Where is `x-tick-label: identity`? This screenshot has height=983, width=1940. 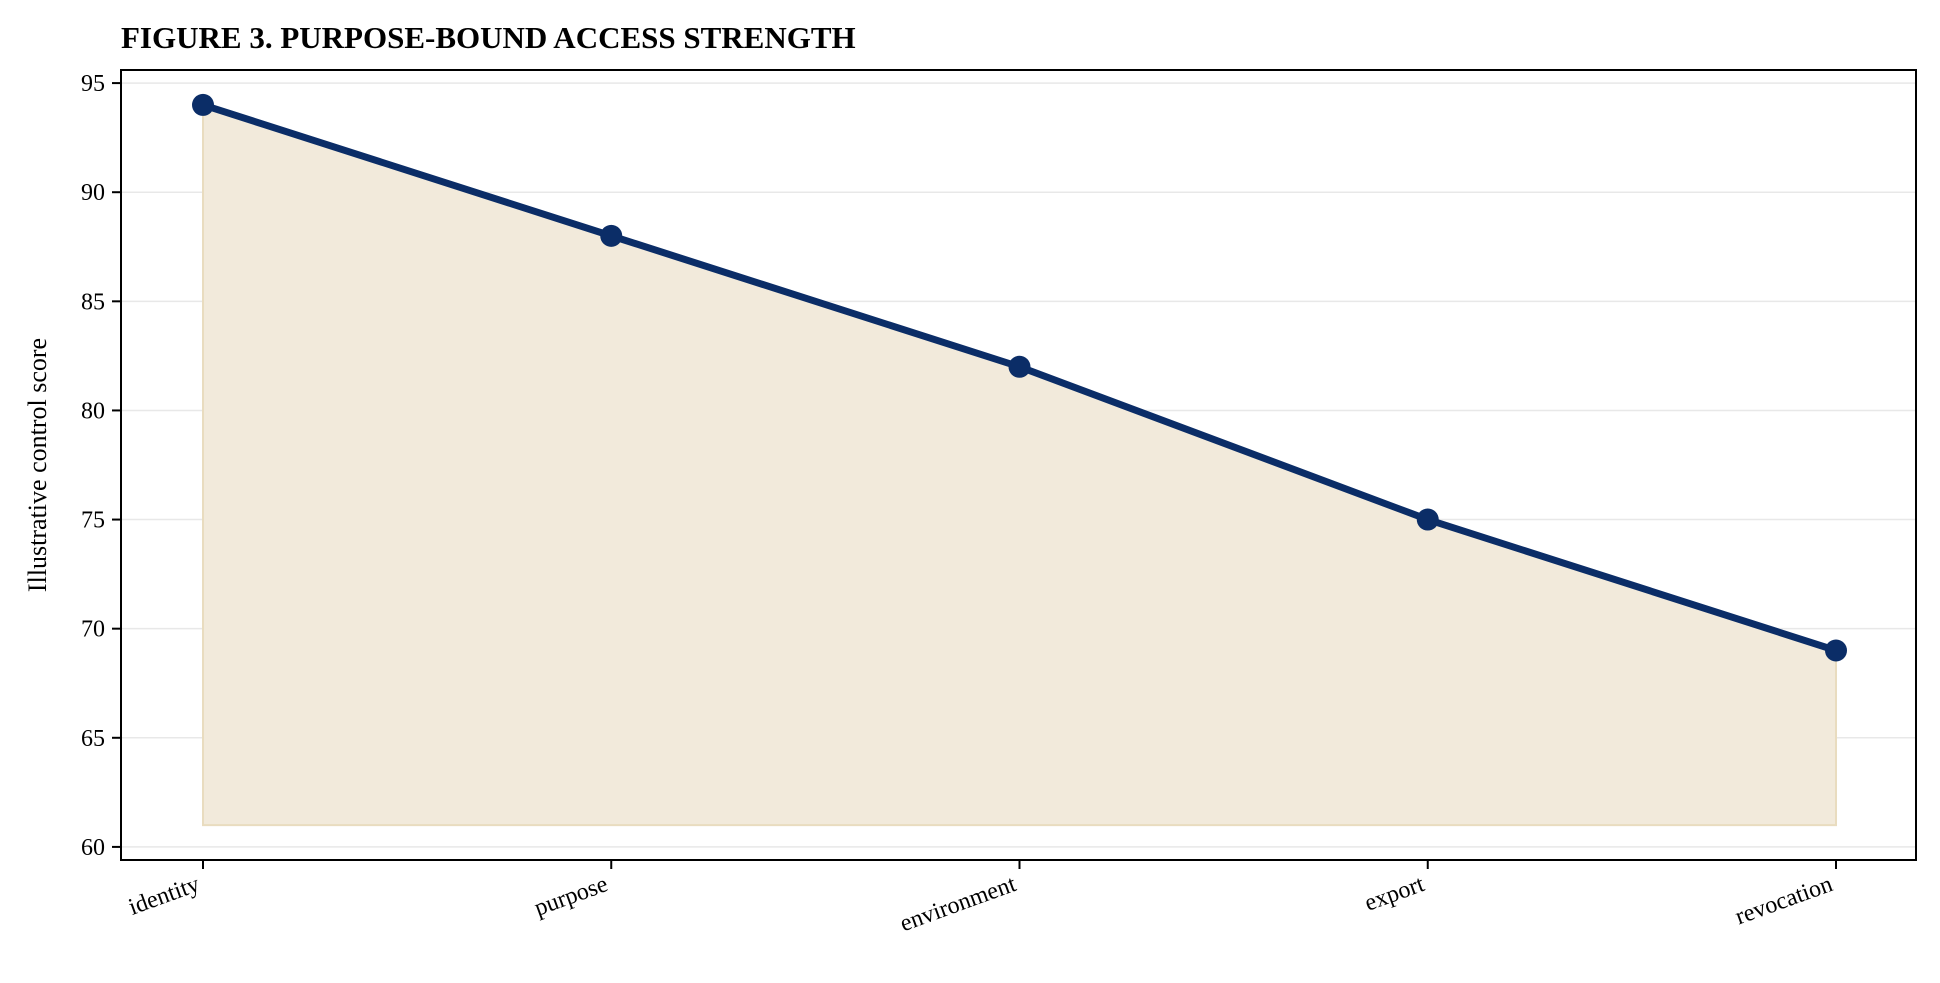
x-tick-label: identity is located at coordinates (164, 896).